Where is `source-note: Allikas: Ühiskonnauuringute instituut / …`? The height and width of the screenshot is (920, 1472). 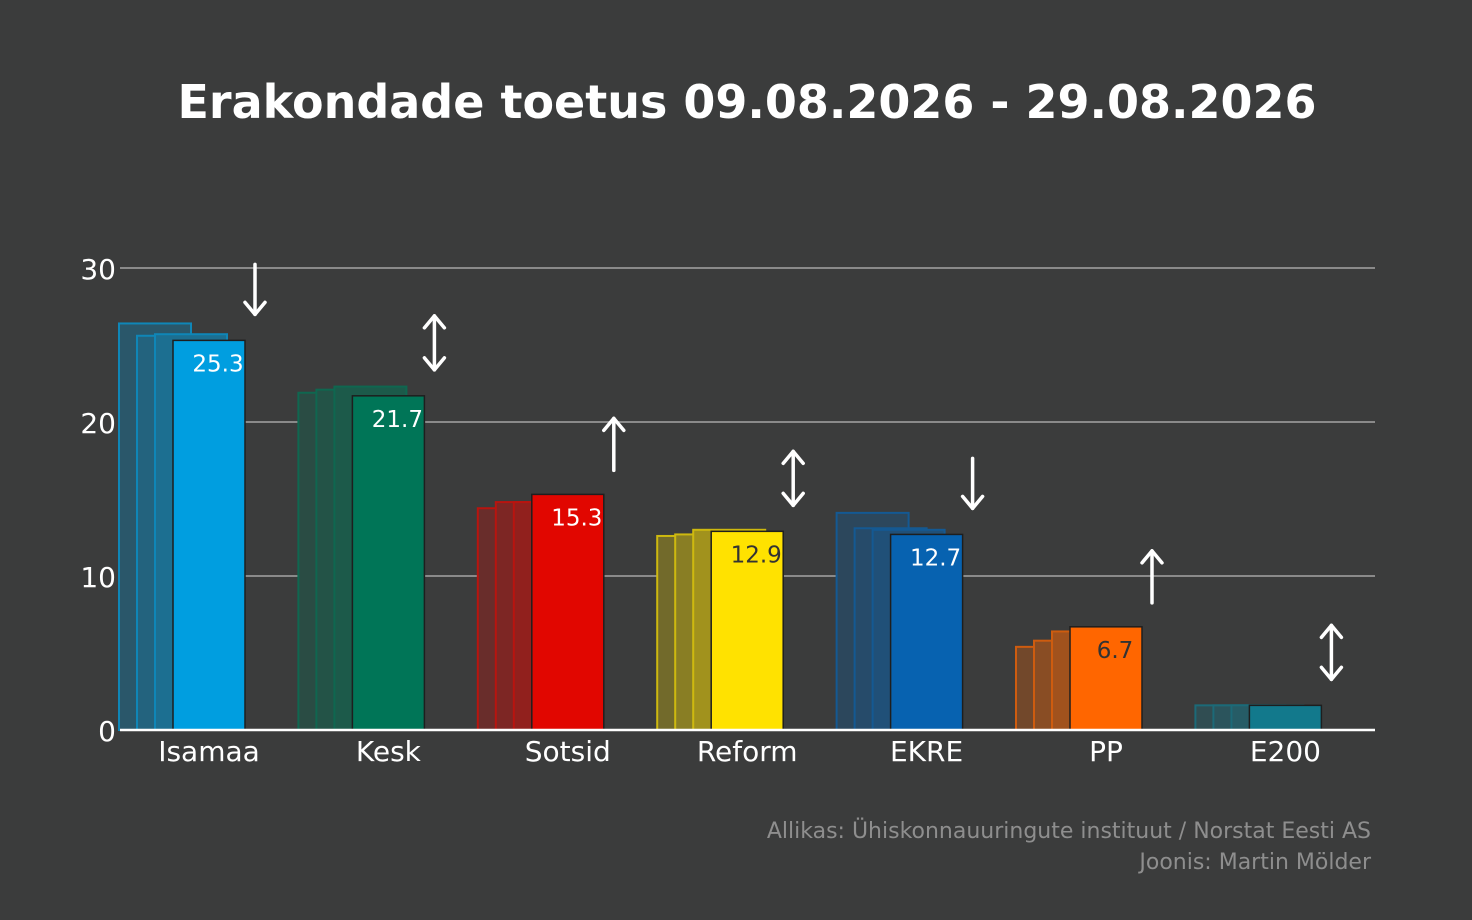
source-note: Allikas: Ühiskonnauuringute instituut / … is located at coordinates (1069, 831).